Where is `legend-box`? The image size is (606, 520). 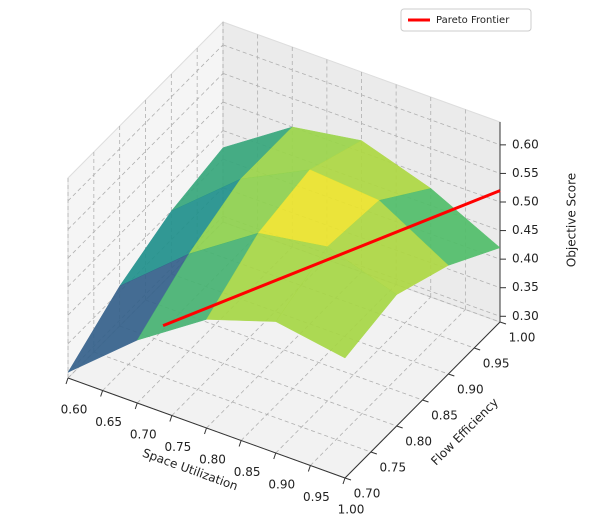 legend-box is located at coordinates (466, 20).